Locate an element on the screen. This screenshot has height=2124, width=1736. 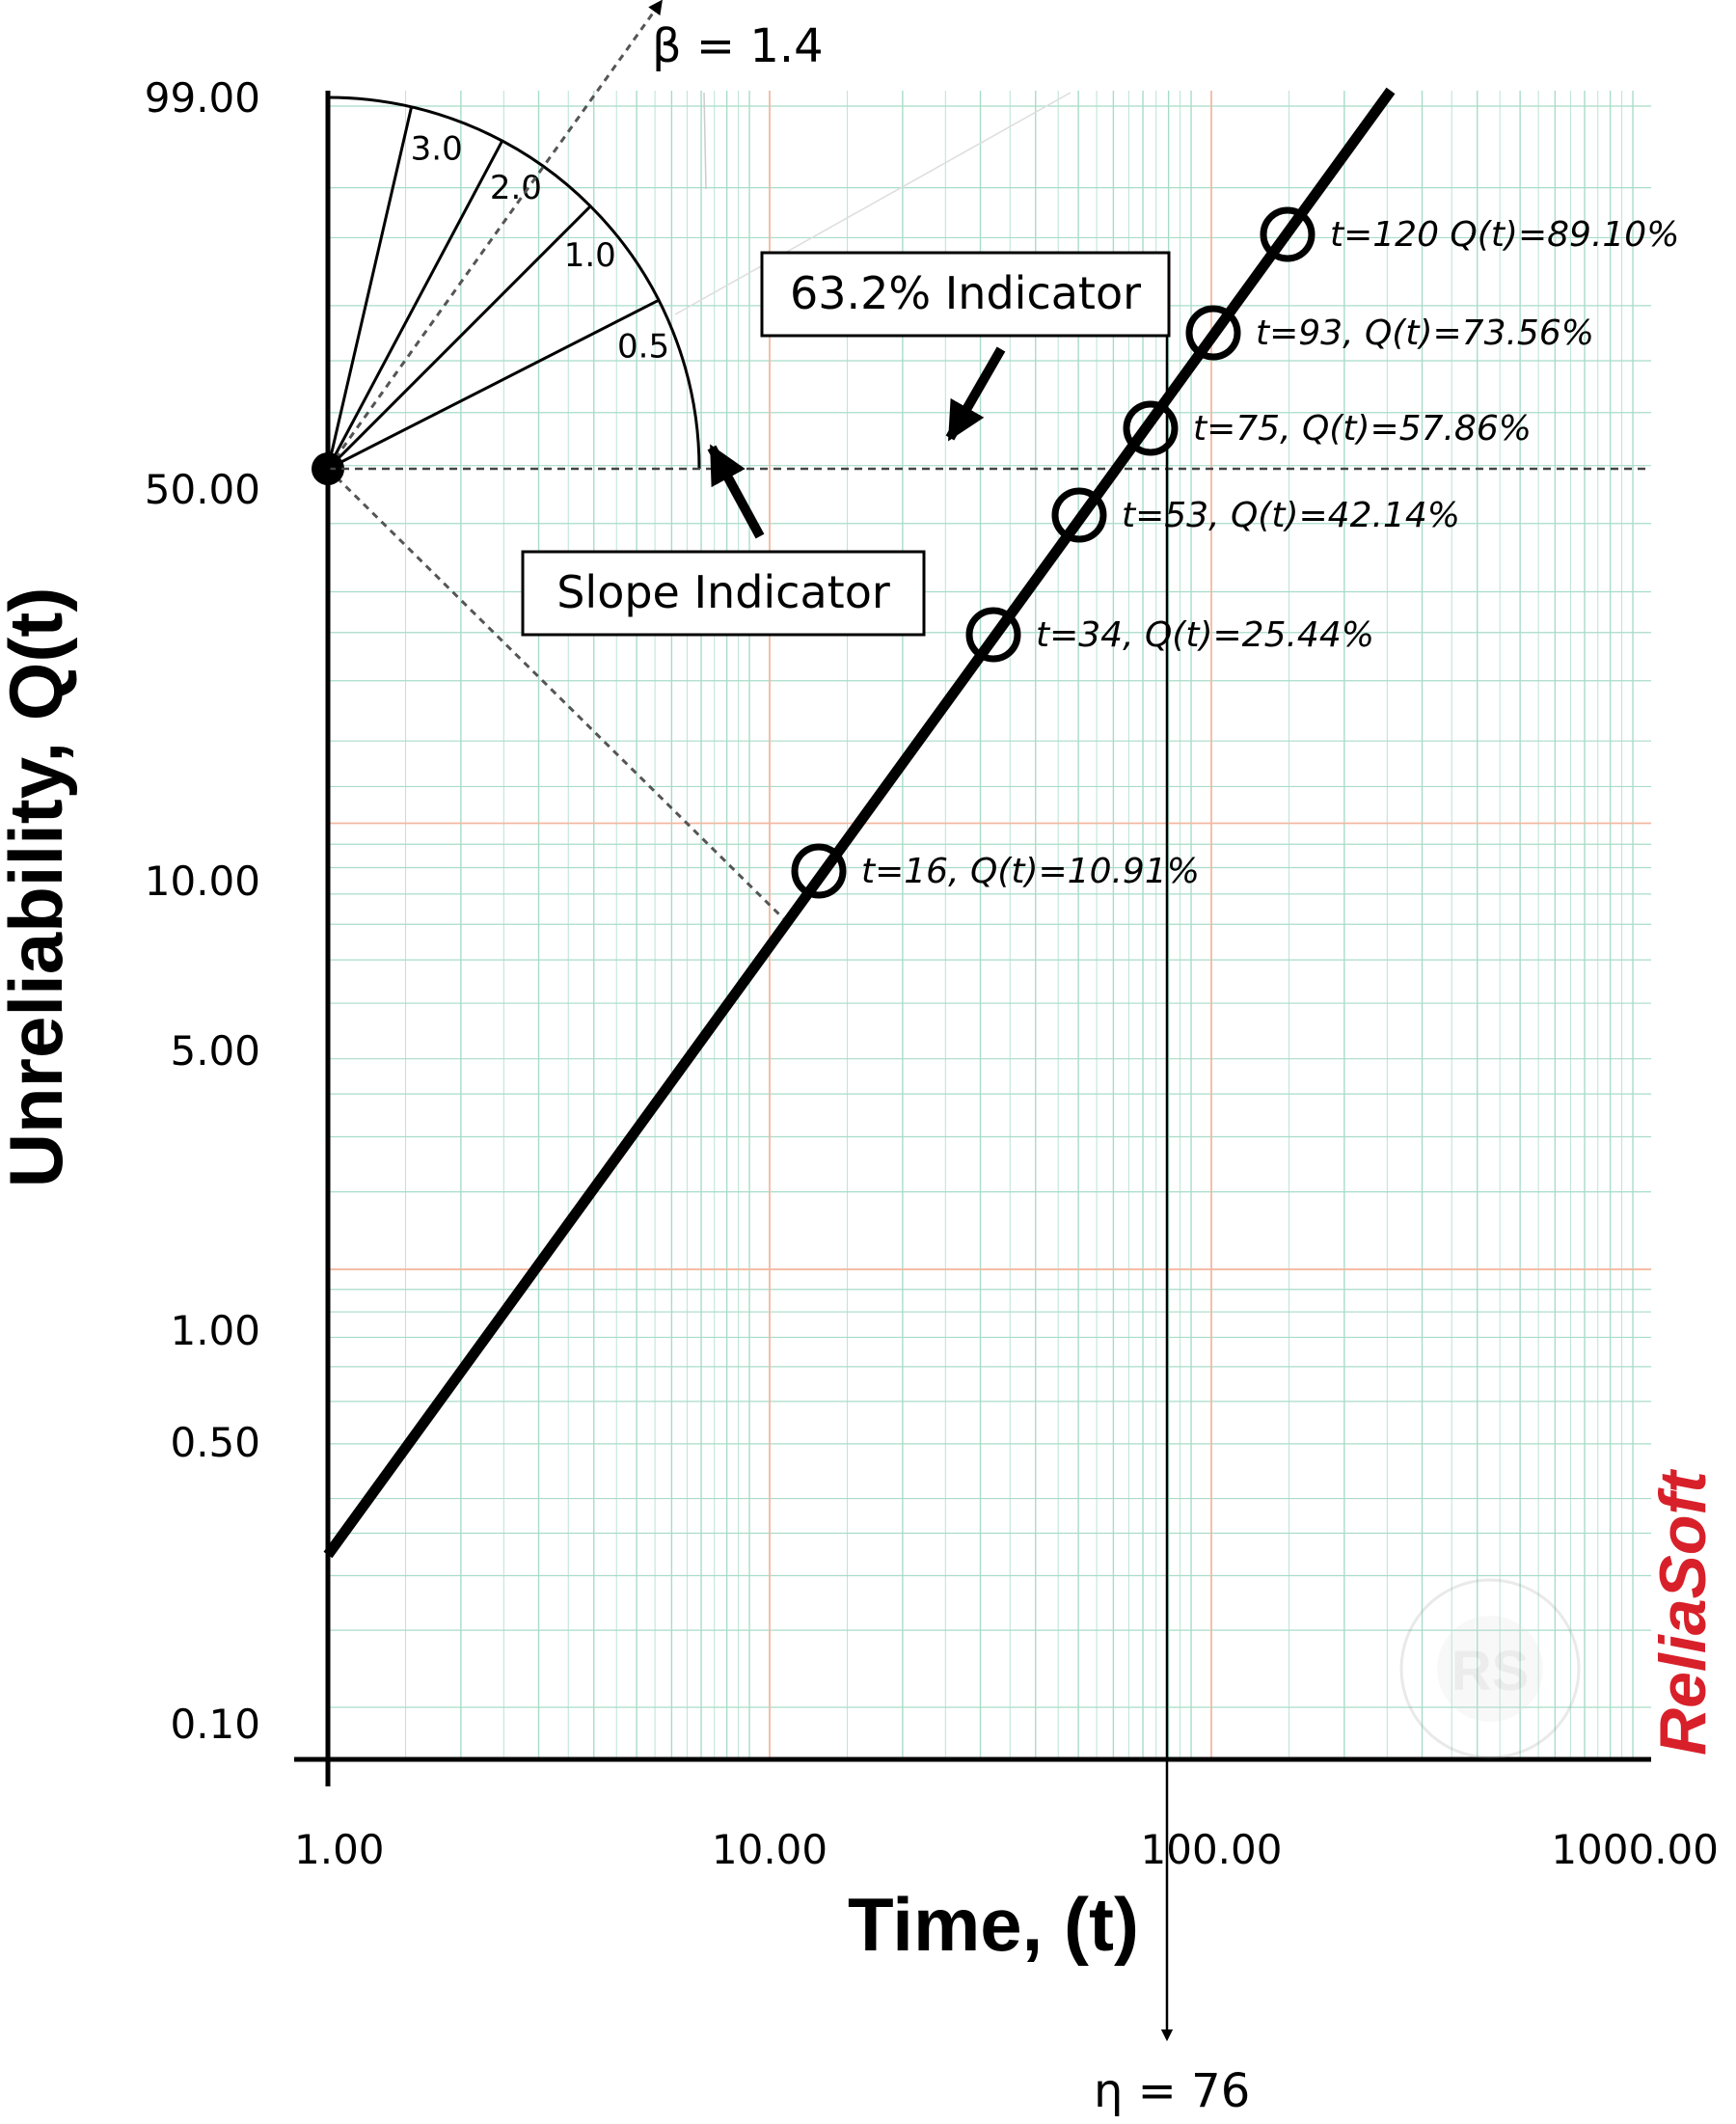
slope-ray-label: 0.5 is located at coordinates (643, 347).